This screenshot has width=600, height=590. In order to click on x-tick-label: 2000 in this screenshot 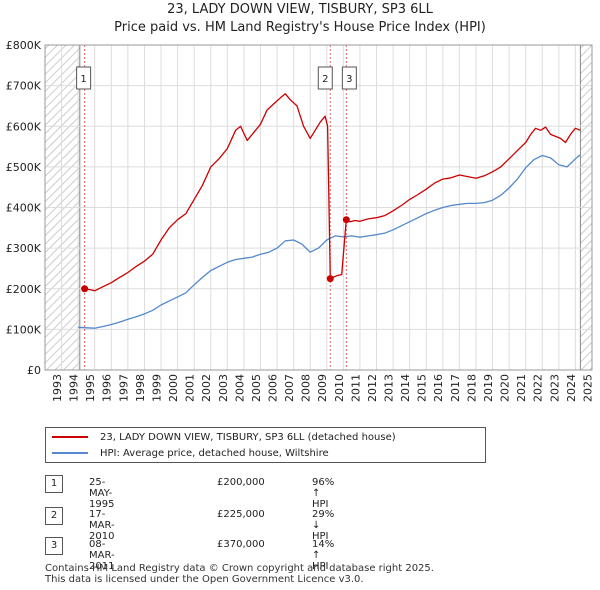, I will do `click(173, 388)`.